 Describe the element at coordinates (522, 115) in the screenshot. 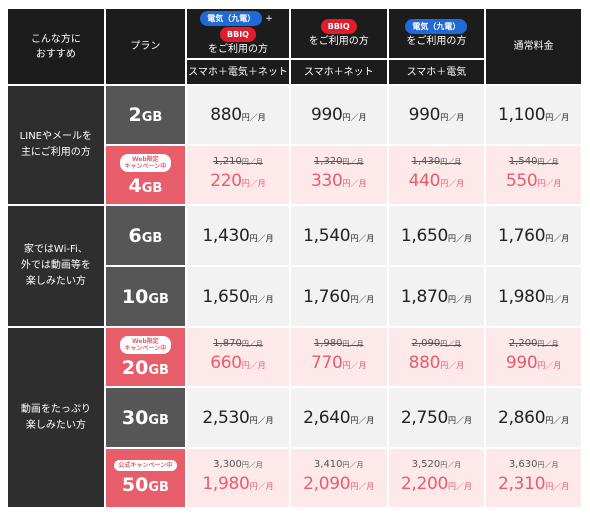

I see `price-value: 1,100` at that location.